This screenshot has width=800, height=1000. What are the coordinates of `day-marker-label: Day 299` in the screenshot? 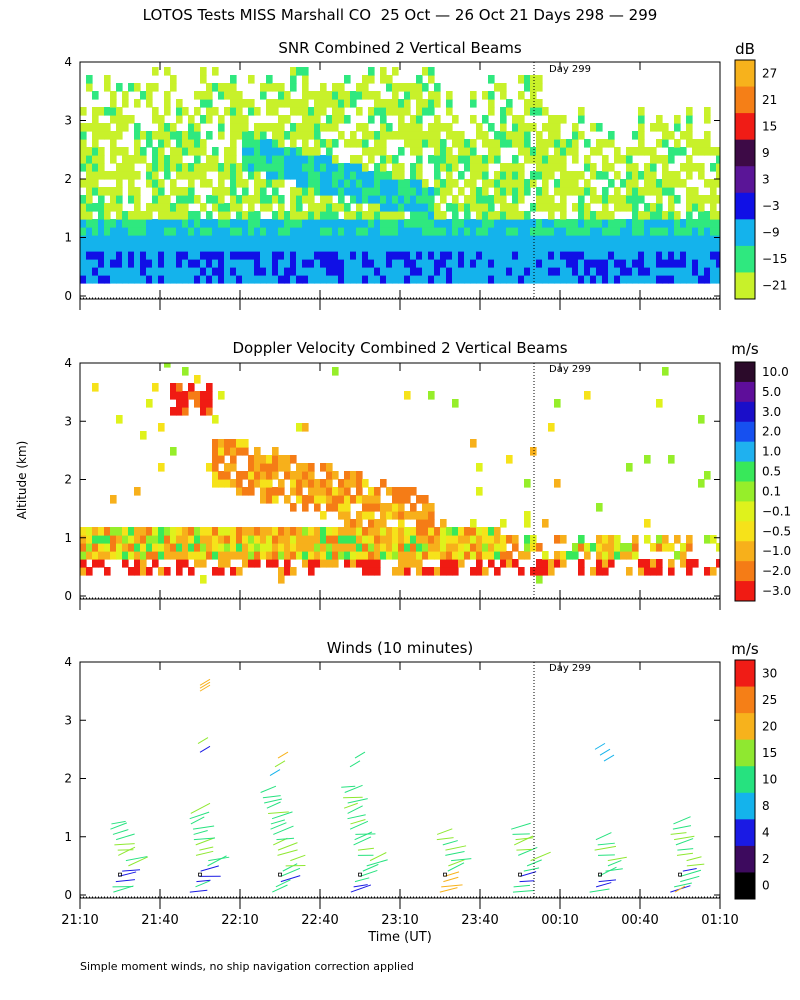 It's located at (570, 668).